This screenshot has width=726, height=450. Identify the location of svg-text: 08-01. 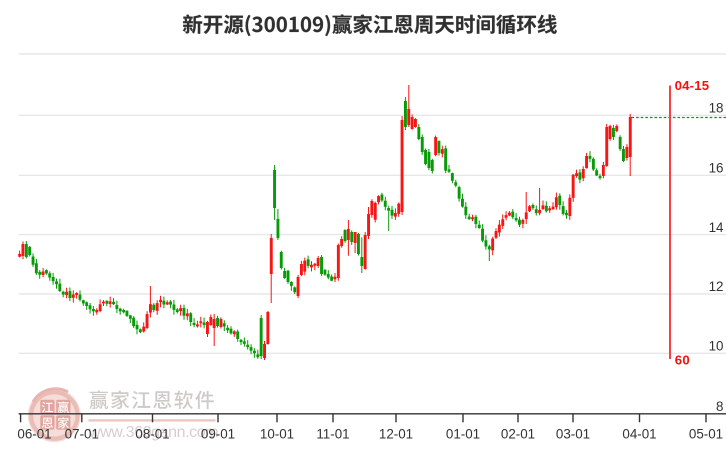
(152, 433).